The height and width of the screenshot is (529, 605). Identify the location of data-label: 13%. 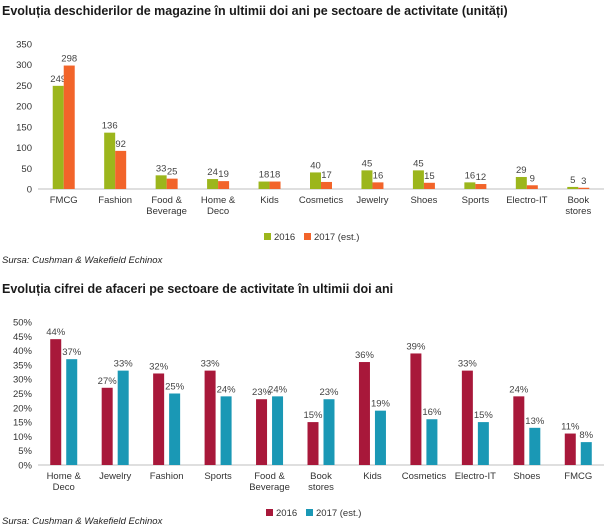
(535, 421).